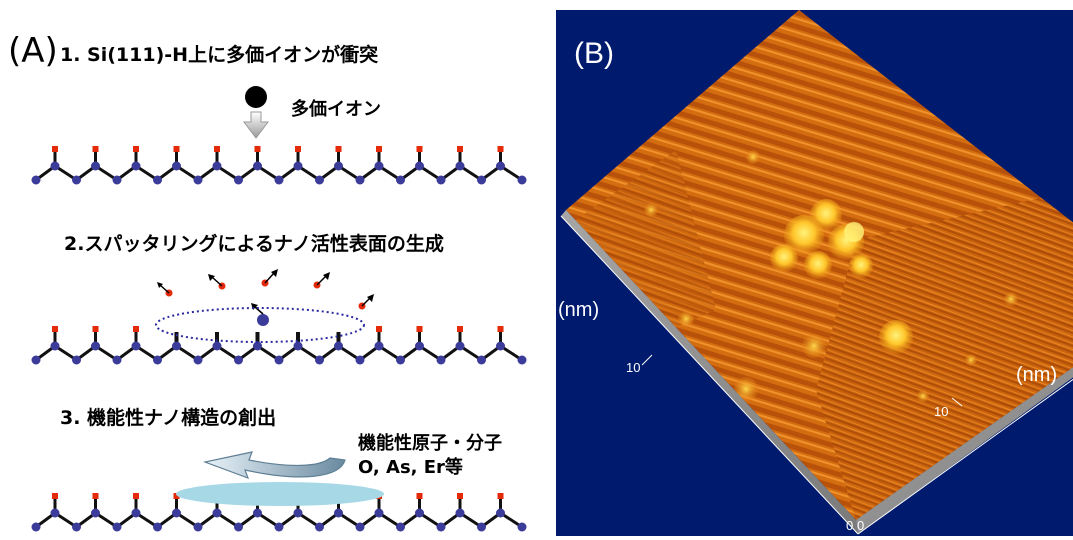 This screenshot has width=1073, height=540. What do you see at coordinates (256, 125) in the screenshot?
I see `down-arrow-icon` at bounding box center [256, 125].